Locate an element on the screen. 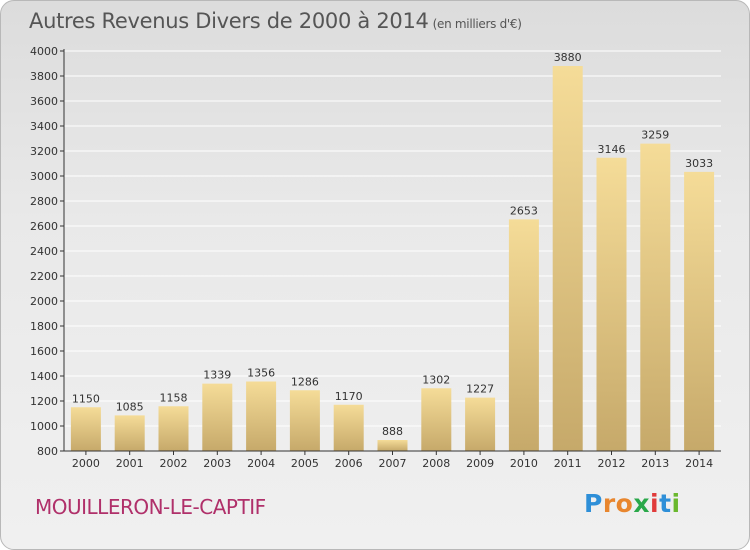  y-tick-label: 3200 is located at coordinates (44, 151).